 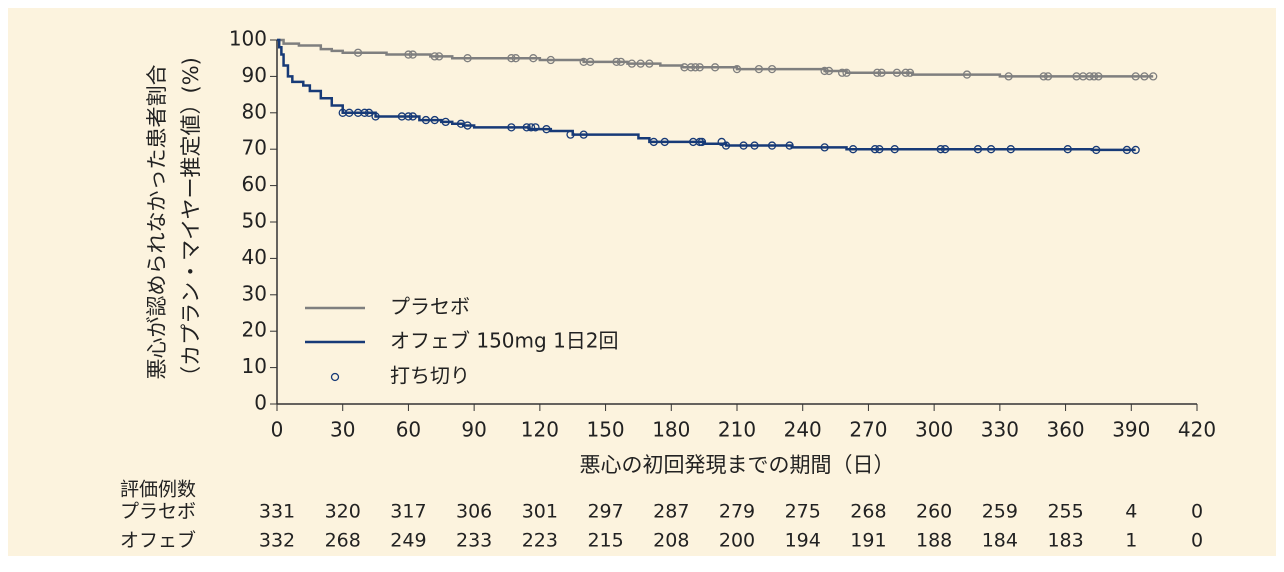 What do you see at coordinates (248, 39) in the screenshot?
I see `y-tick-label: 100` at bounding box center [248, 39].